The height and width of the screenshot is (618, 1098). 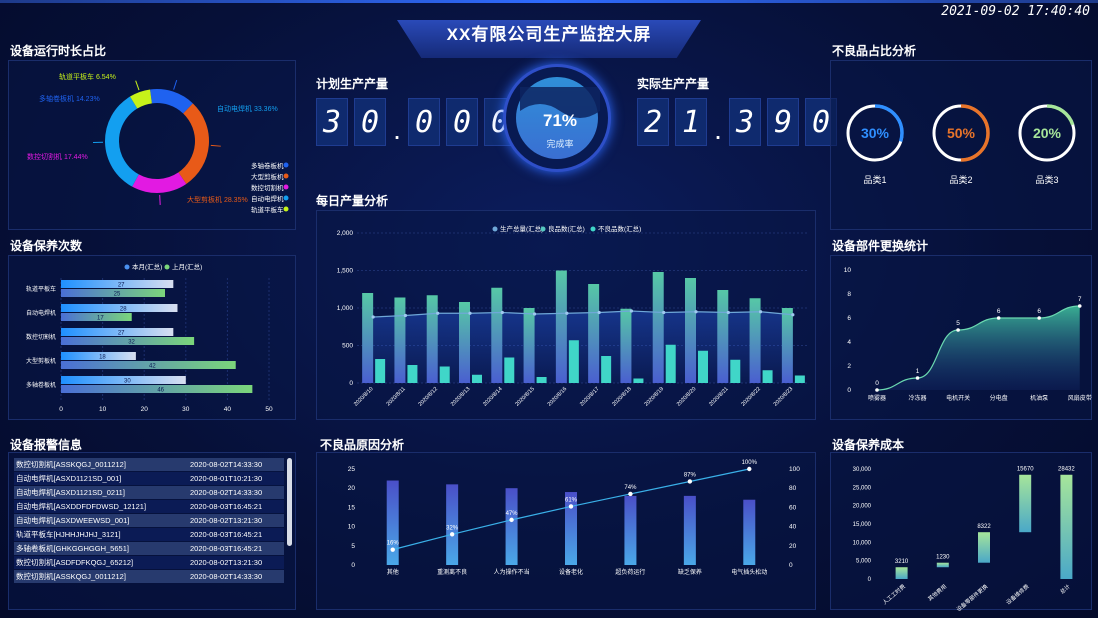 What do you see at coordinates (267, 176) in the screenshot?
I see `legend-label: 大型剪板机` at bounding box center [267, 176].